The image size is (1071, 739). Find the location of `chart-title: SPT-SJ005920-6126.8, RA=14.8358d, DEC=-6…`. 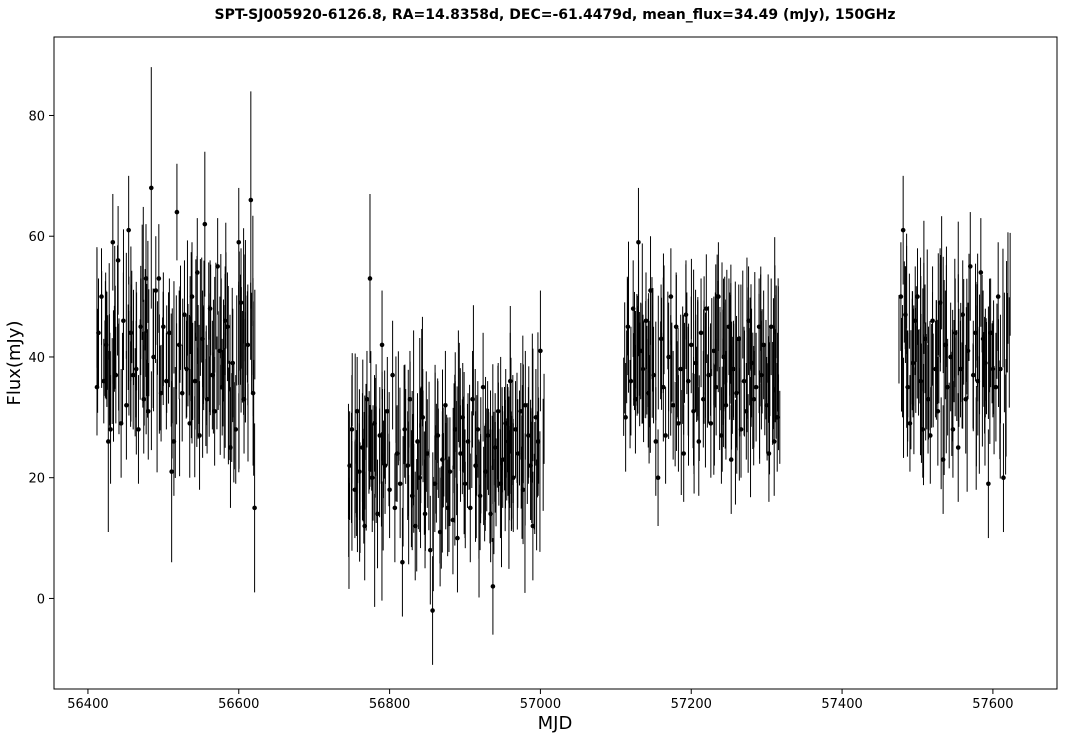

chart-title: SPT-SJ005920-6126.8, RA=14.8358d, DEC=-6… is located at coordinates (555, 15).